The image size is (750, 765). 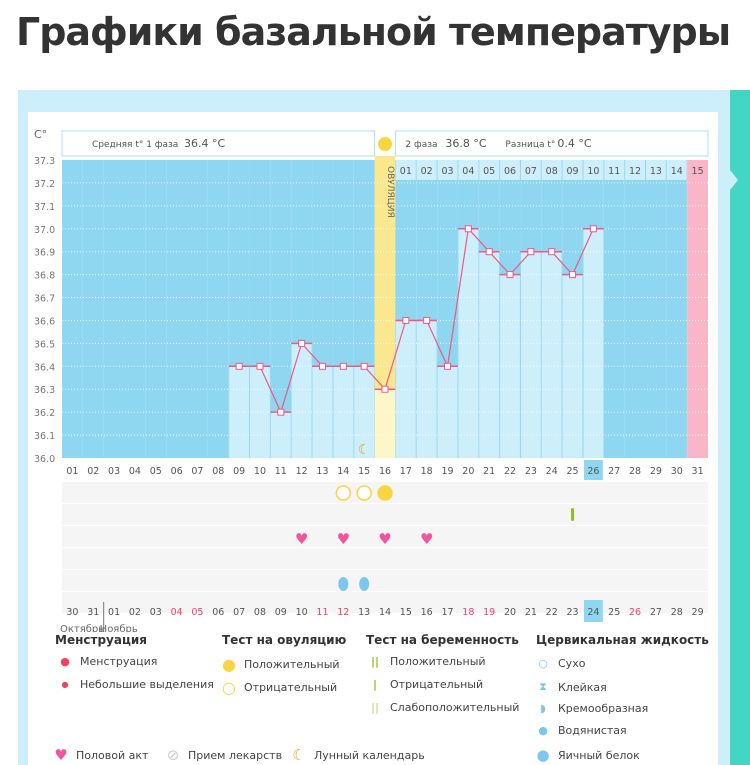 What do you see at coordinates (622, 640) in the screenshot?
I see `legend-cervical-title: Цервикальная жидкость` at bounding box center [622, 640].